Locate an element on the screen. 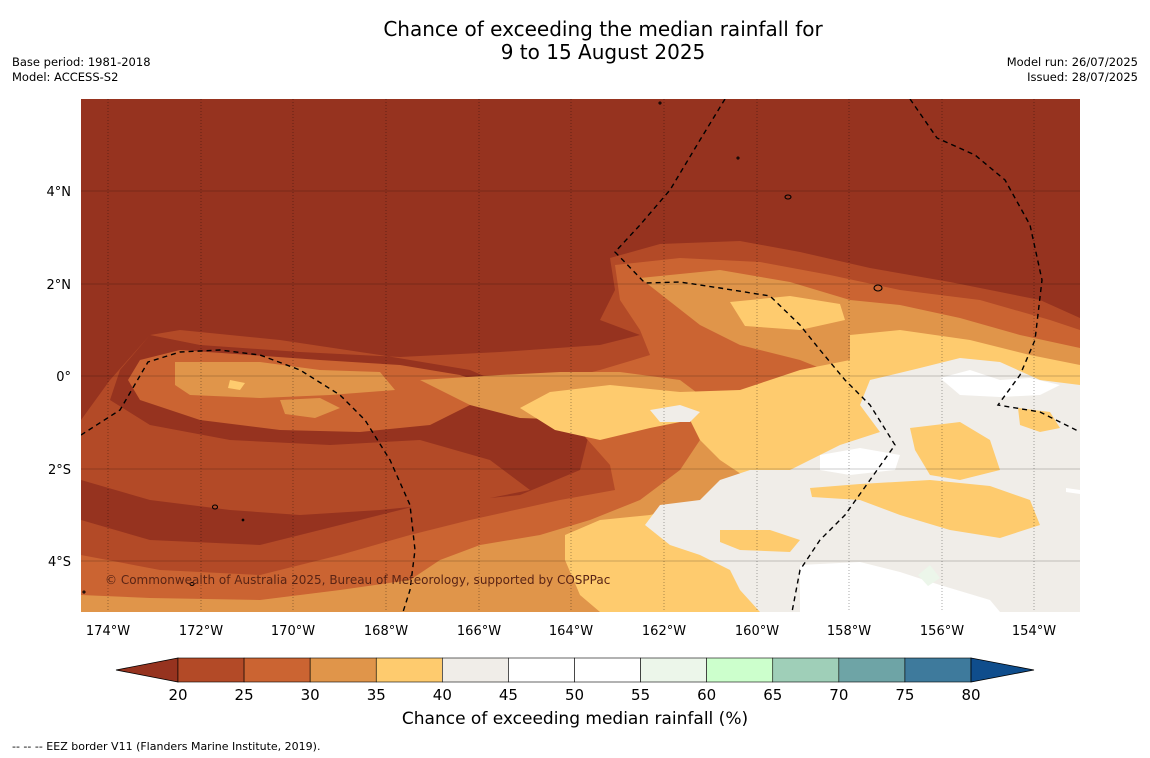 The image size is (1150, 758). colorbar-under-arrow is located at coordinates (147, 670).